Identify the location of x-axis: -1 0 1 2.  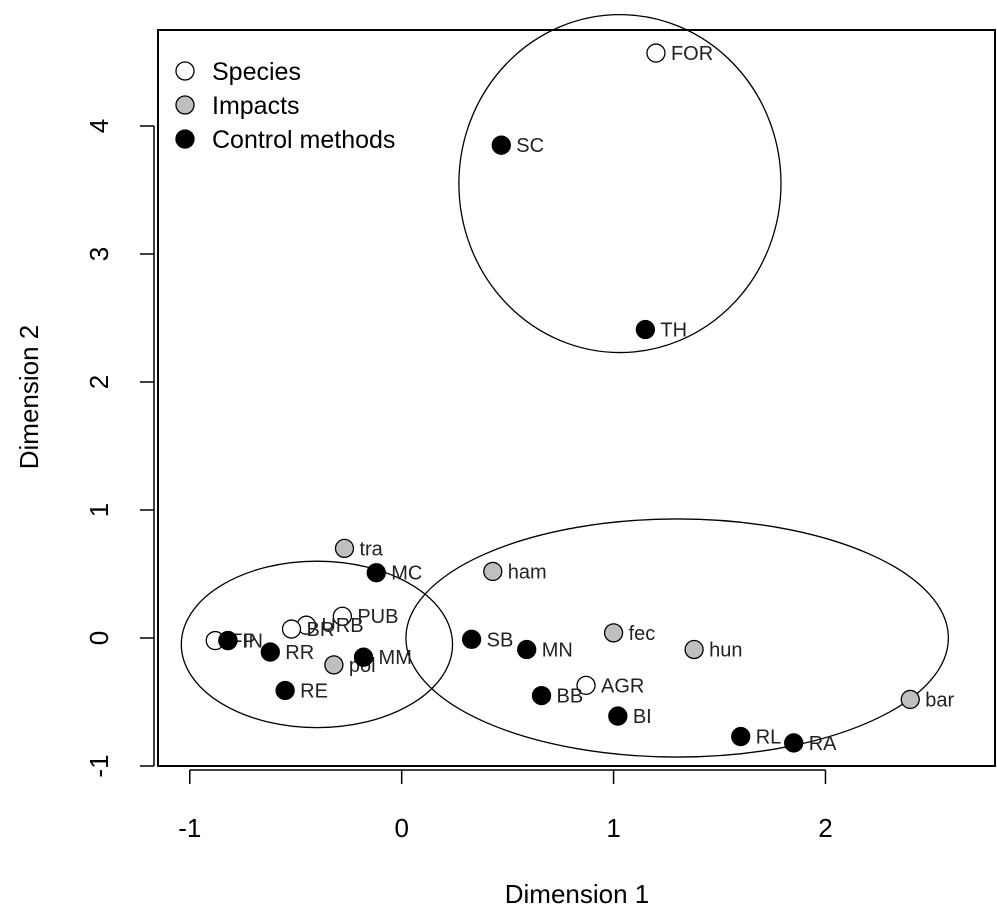
(505, 806).